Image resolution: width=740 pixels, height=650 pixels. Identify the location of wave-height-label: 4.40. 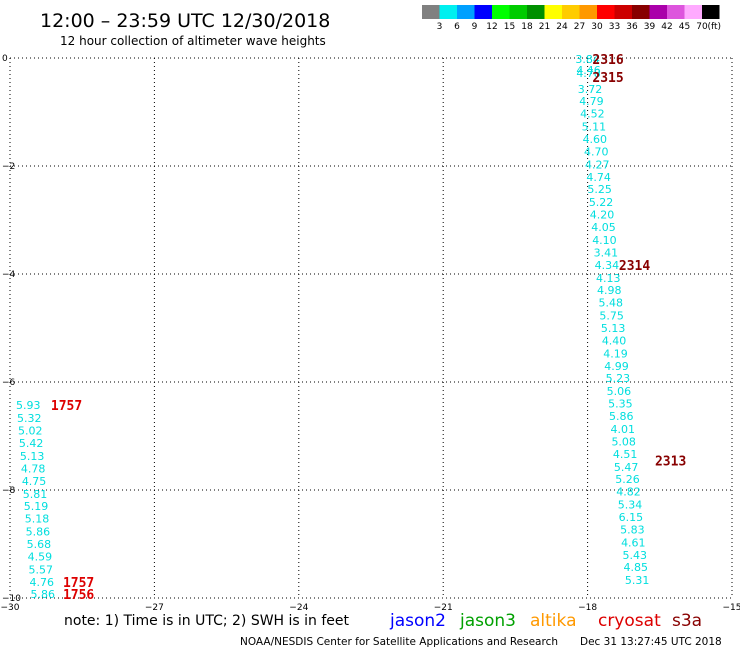
(614, 340).